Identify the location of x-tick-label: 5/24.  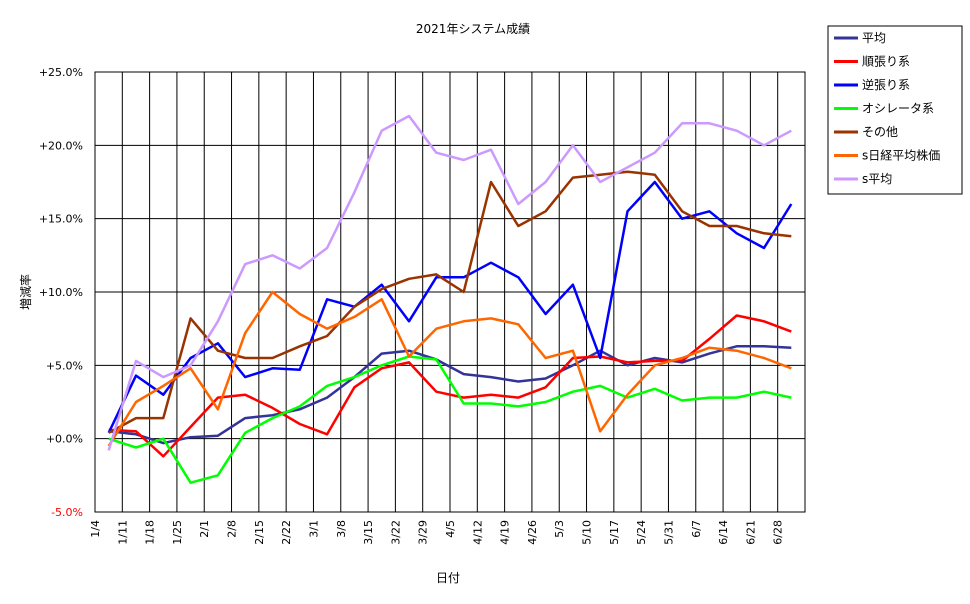
(641, 532).